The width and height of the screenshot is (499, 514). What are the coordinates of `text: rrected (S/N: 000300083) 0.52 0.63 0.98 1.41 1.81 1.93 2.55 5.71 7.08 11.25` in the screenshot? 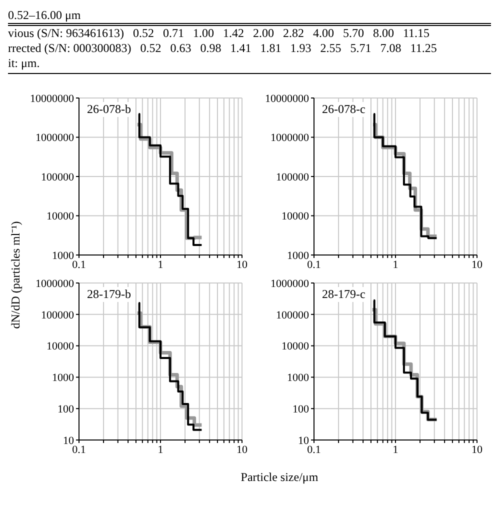 It's located at (223, 48).